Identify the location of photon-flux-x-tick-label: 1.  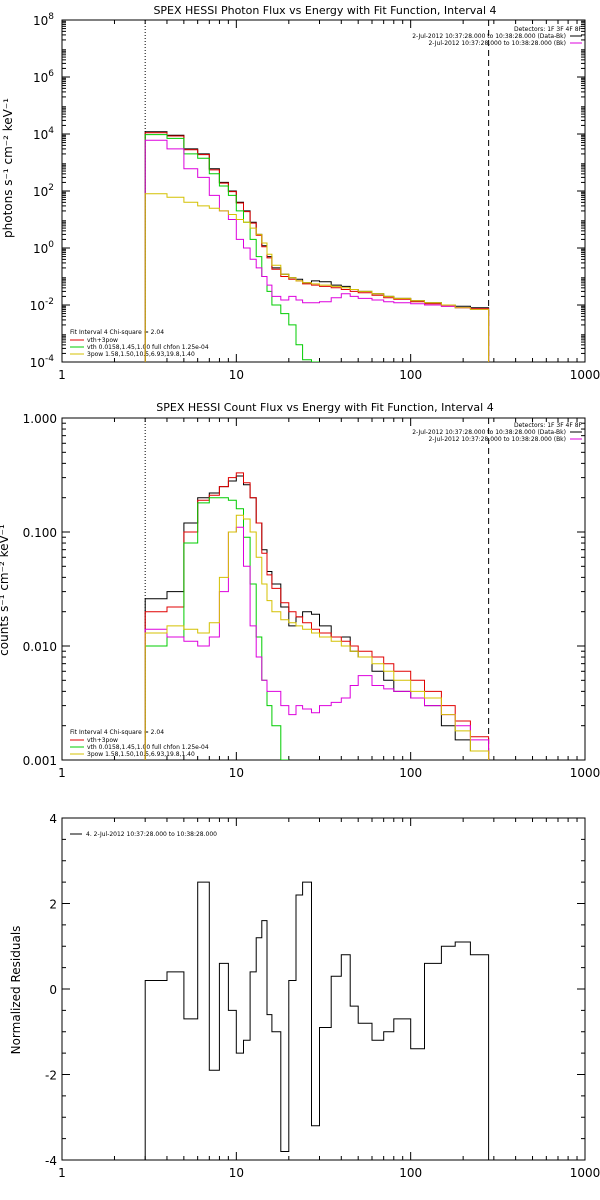
(62, 375).